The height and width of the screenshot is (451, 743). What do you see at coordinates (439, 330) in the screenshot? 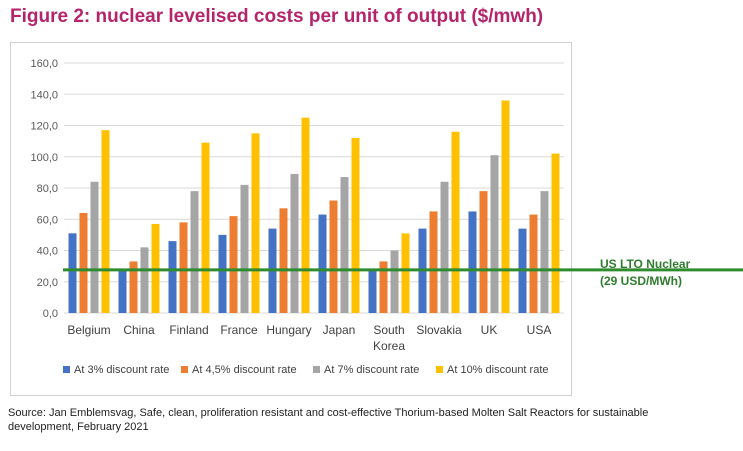
I see `x-tick-label: Slovakia` at bounding box center [439, 330].